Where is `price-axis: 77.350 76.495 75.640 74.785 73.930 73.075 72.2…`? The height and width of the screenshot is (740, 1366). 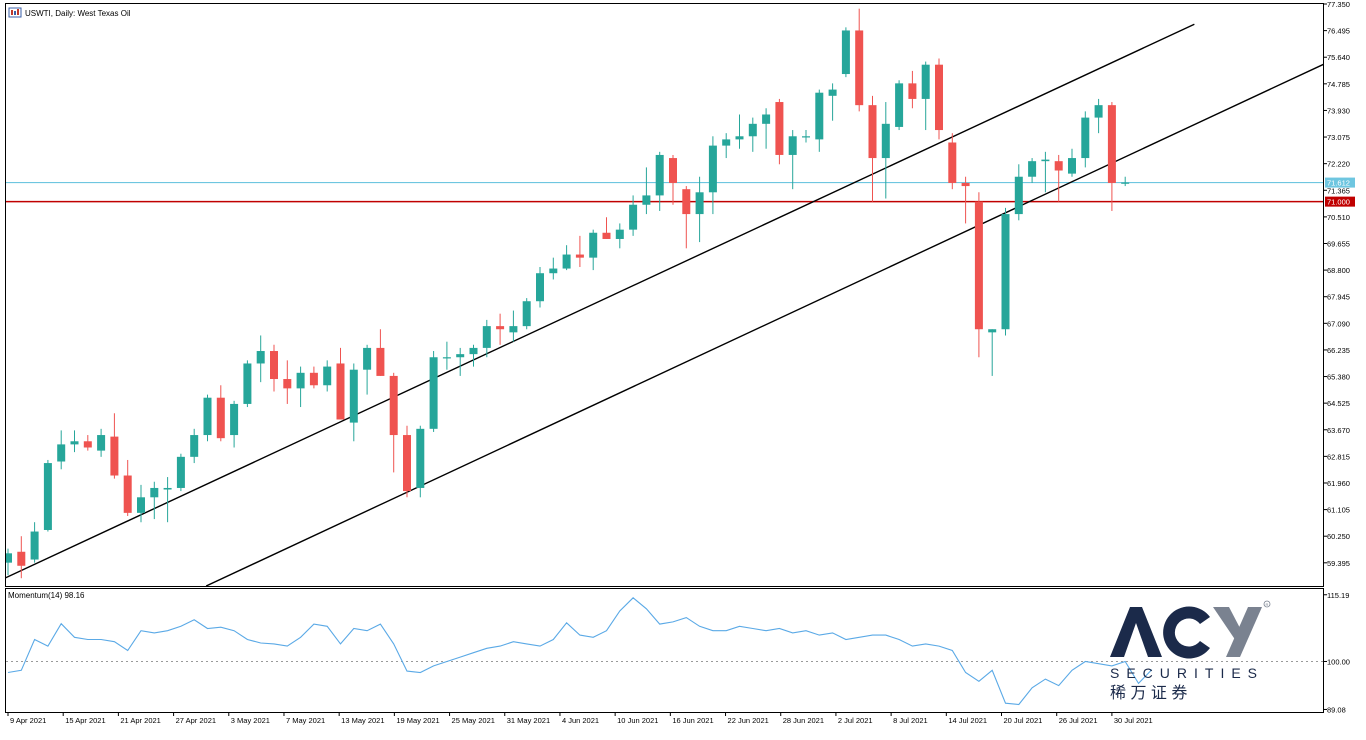 price-axis: 77.350 76.495 75.640 74.785 73.930 73.075 72.2… is located at coordinates (1339, 284).